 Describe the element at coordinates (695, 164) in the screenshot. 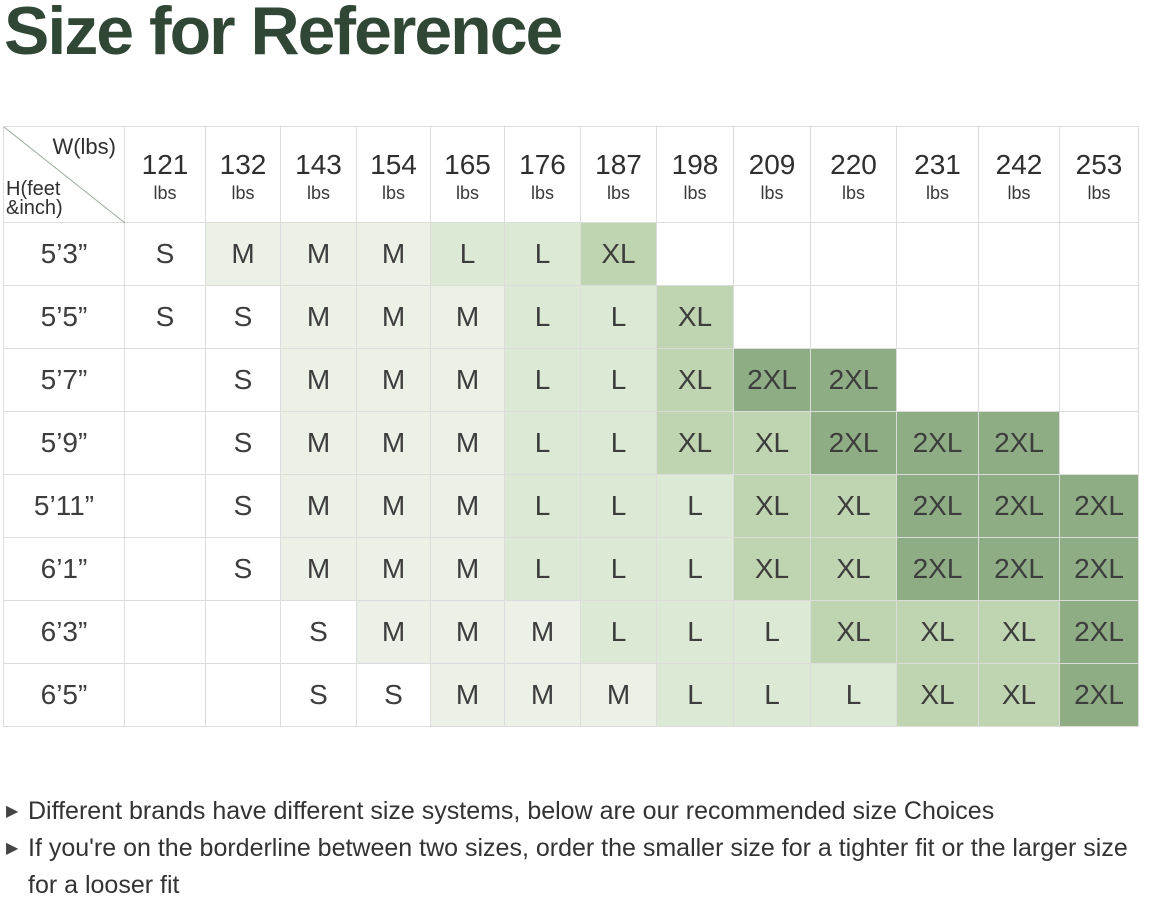

I see `weight-value: 198` at that location.